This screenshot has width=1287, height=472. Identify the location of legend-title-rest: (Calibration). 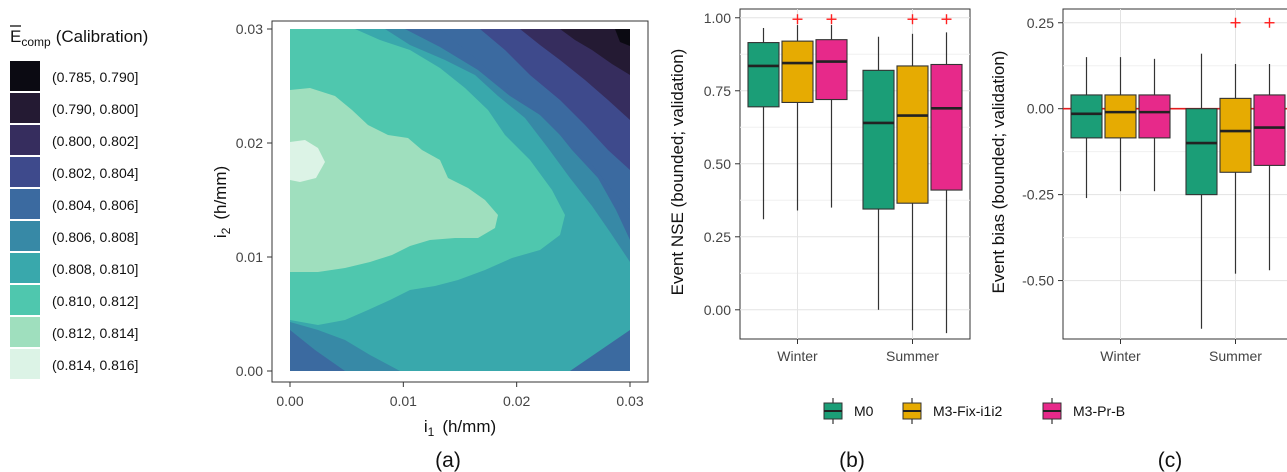
(102, 36).